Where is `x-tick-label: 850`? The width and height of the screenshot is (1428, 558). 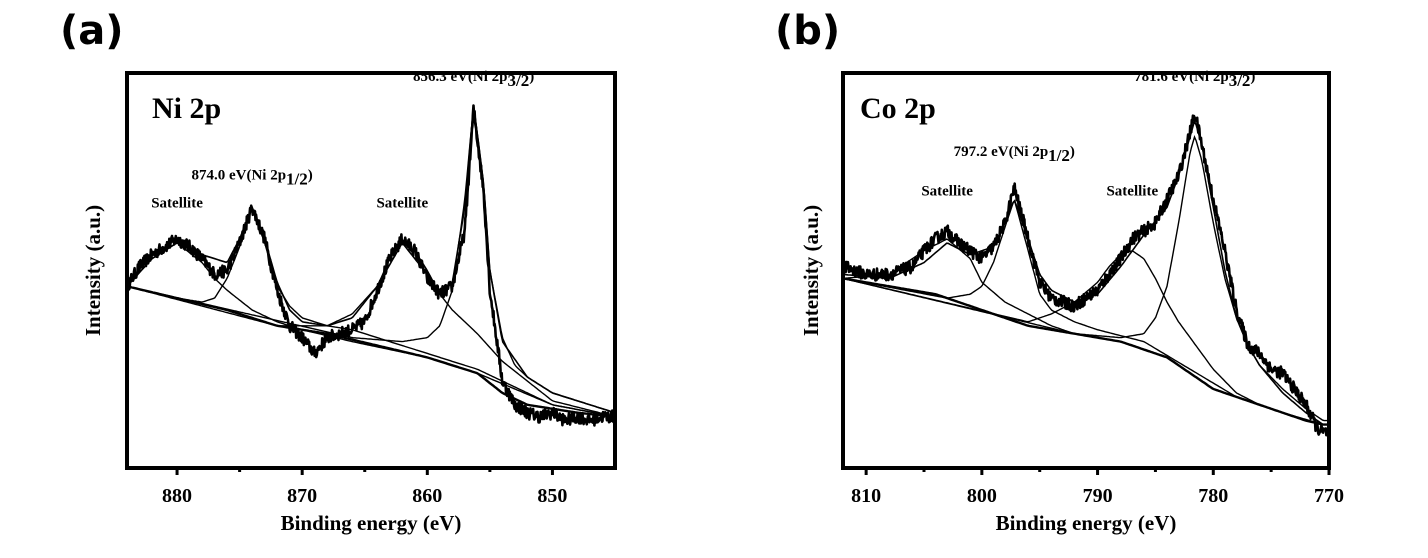
x-tick-label: 850 is located at coordinates (552, 496).